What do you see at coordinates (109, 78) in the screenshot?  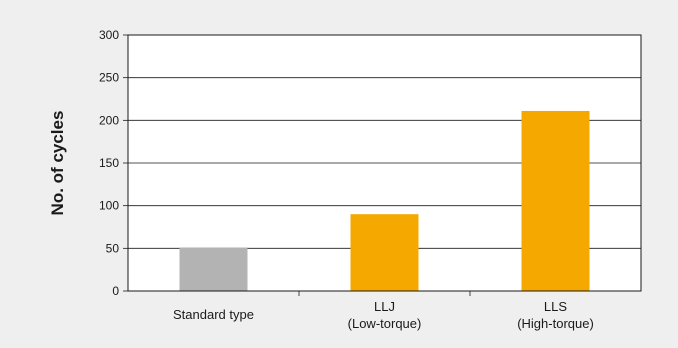 I see `y-tick-label-250: 250` at bounding box center [109, 78].